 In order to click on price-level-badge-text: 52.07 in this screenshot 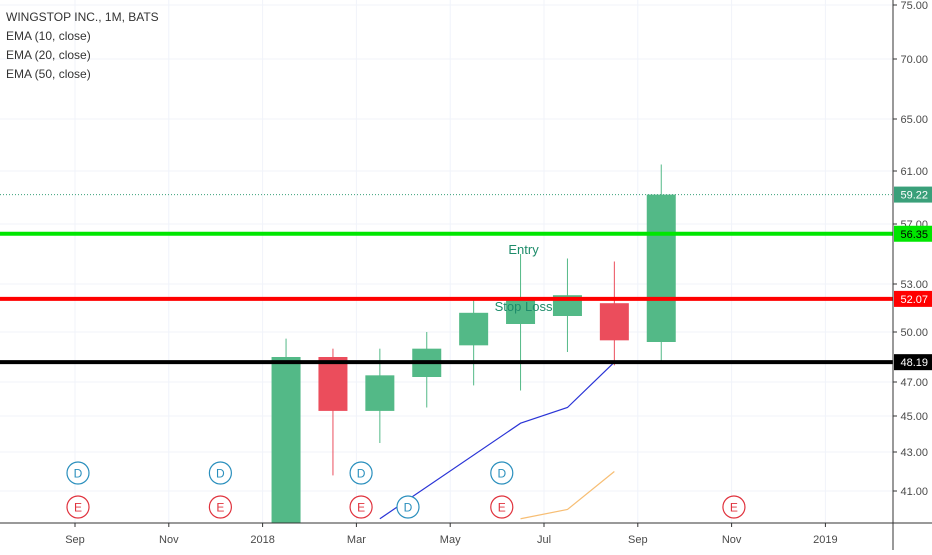, I will do `click(914, 300)`.